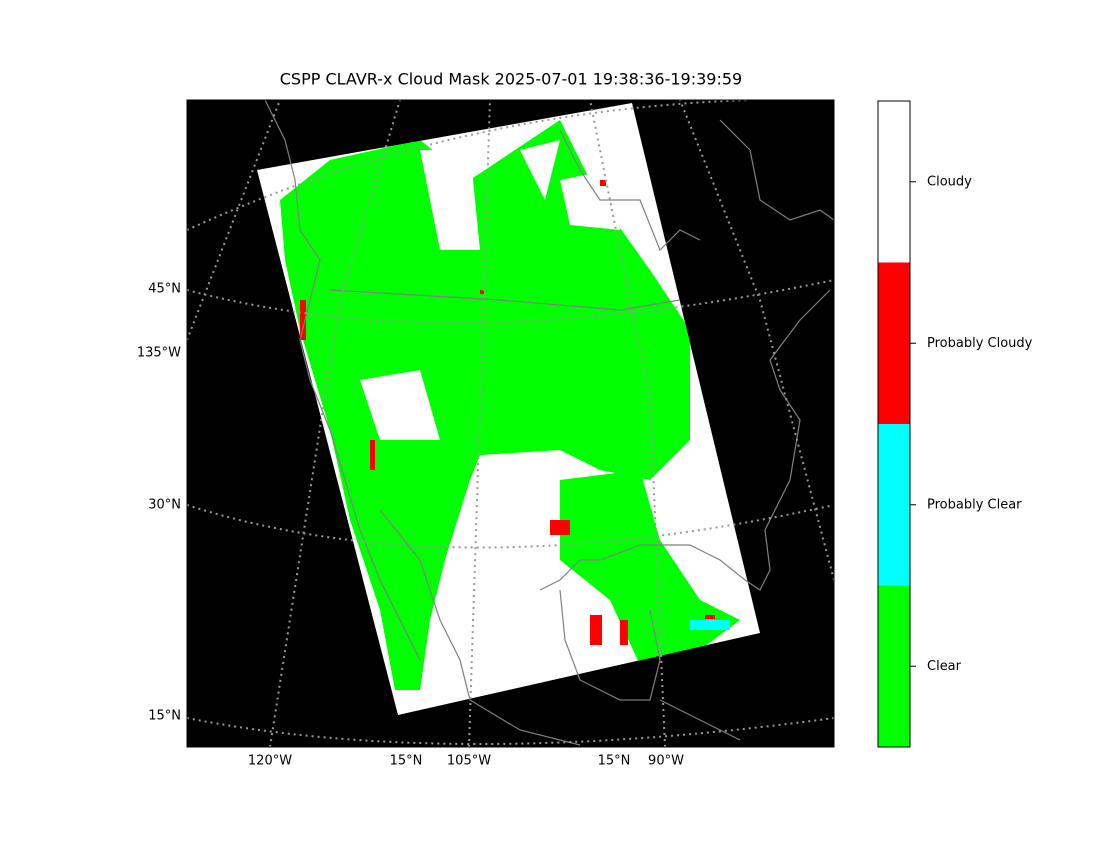 The height and width of the screenshot is (844, 1120). I want to click on lat-lon-label: 105°W, so click(469, 761).